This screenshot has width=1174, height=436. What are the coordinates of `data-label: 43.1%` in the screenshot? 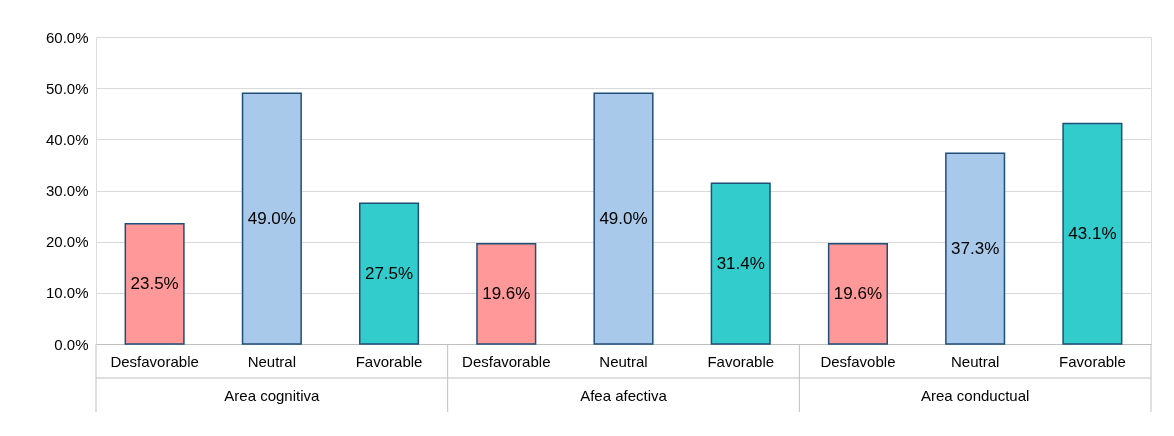 It's located at (1092, 233).